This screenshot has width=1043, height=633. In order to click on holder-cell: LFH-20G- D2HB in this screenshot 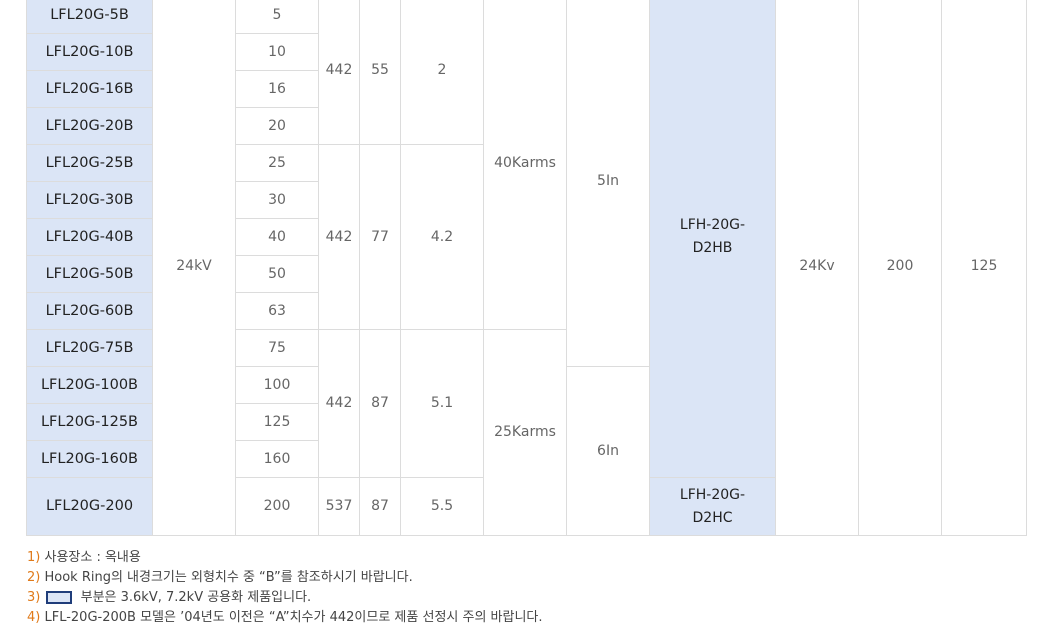, I will do `click(712, 239)`.